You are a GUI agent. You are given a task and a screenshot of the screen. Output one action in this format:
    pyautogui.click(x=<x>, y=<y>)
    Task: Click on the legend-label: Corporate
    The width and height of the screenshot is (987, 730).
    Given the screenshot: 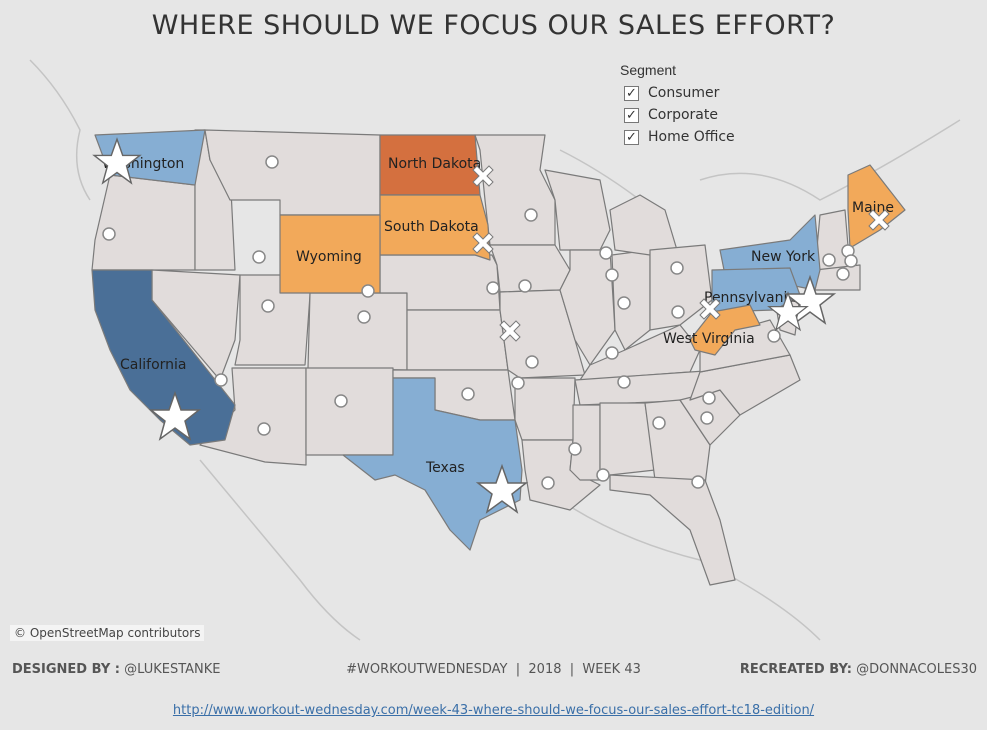 What is the action you would take?
    pyautogui.click(x=683, y=115)
    